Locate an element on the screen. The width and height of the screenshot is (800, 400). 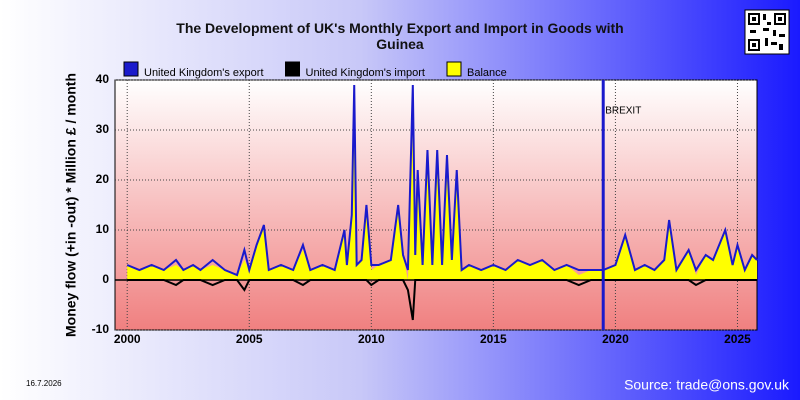
y-tick-label: 30 is located at coordinates (103, 129).